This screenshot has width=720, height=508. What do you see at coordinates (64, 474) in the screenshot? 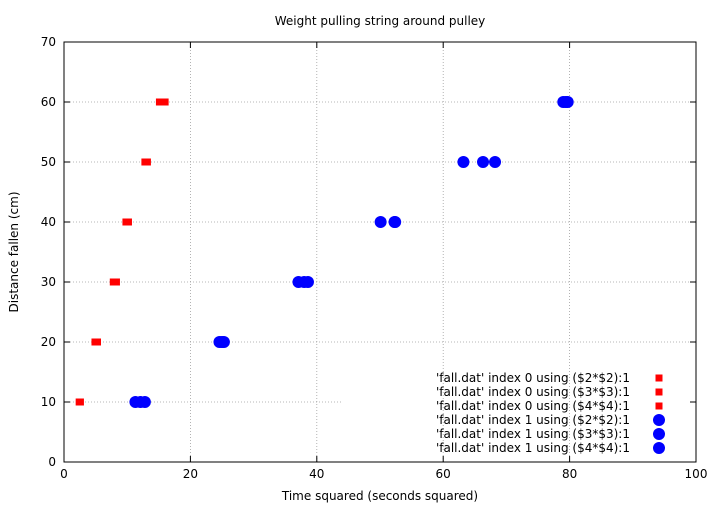
I see `x-tick-label: 0` at bounding box center [64, 474].